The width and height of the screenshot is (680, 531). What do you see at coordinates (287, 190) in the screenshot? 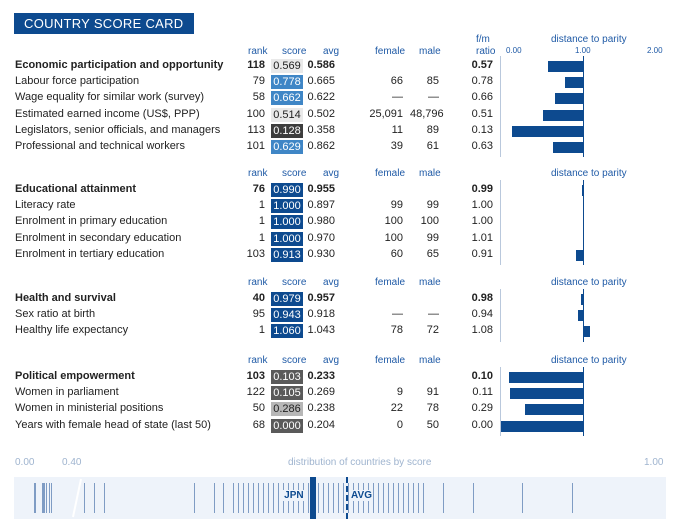
I see `score-value: 0.990` at bounding box center [287, 190].